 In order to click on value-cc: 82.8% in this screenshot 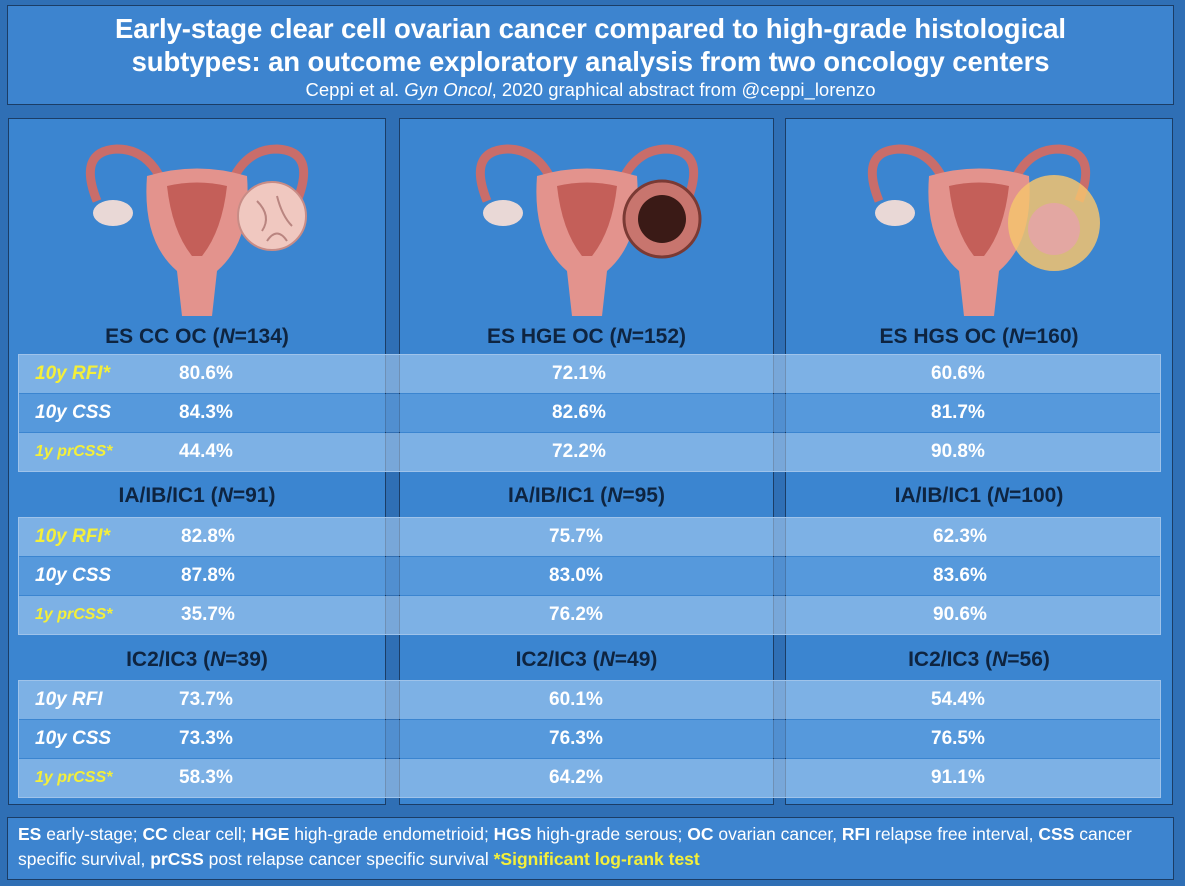, I will do `click(208, 536)`.